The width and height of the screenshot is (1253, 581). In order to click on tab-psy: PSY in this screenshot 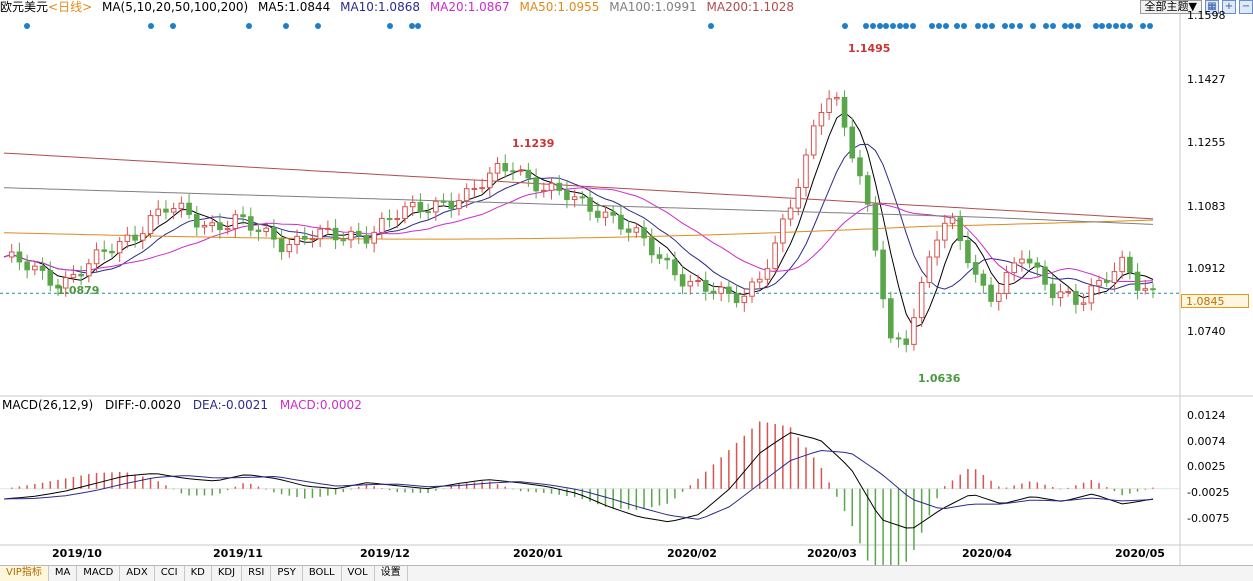, I will do `click(287, 573)`.